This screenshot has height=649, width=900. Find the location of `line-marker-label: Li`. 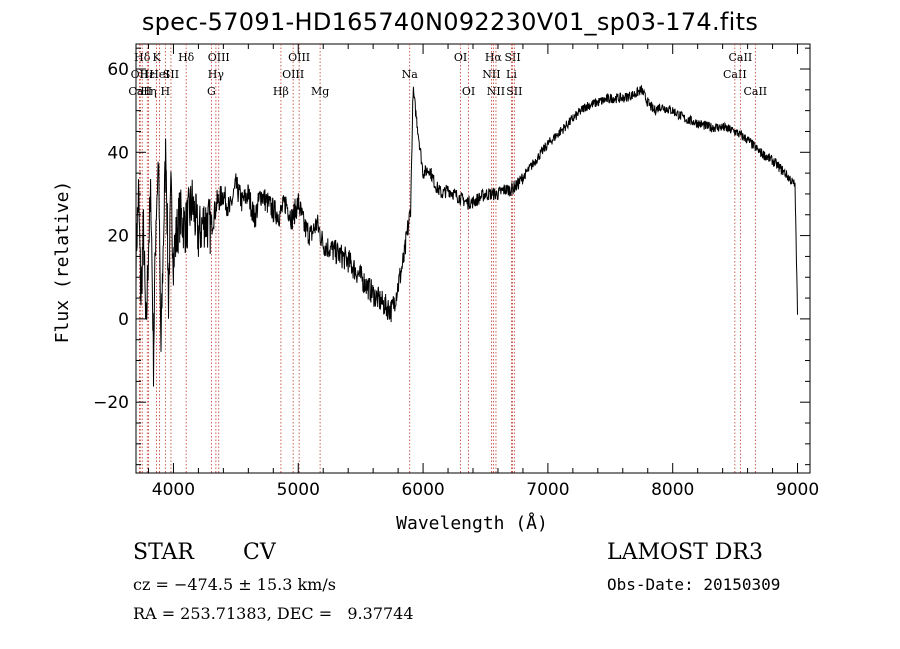

line-marker-label: Li is located at coordinates (511, 74).